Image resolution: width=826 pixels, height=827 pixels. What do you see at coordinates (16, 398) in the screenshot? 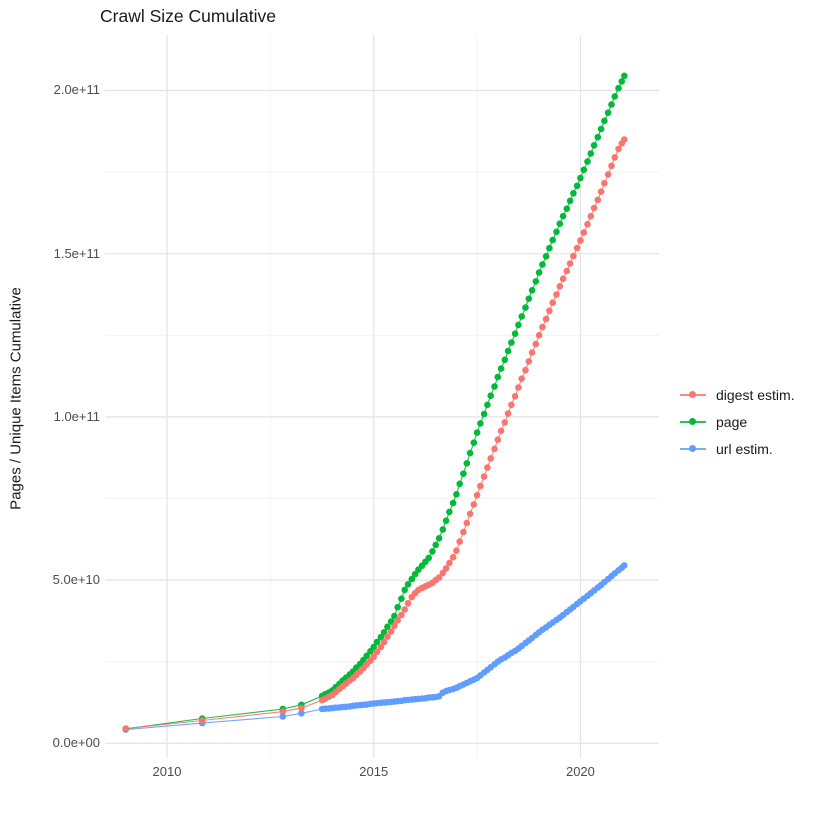
I see `y-axis-title: Pages / Unique Items Cumulative` at bounding box center [16, 398].